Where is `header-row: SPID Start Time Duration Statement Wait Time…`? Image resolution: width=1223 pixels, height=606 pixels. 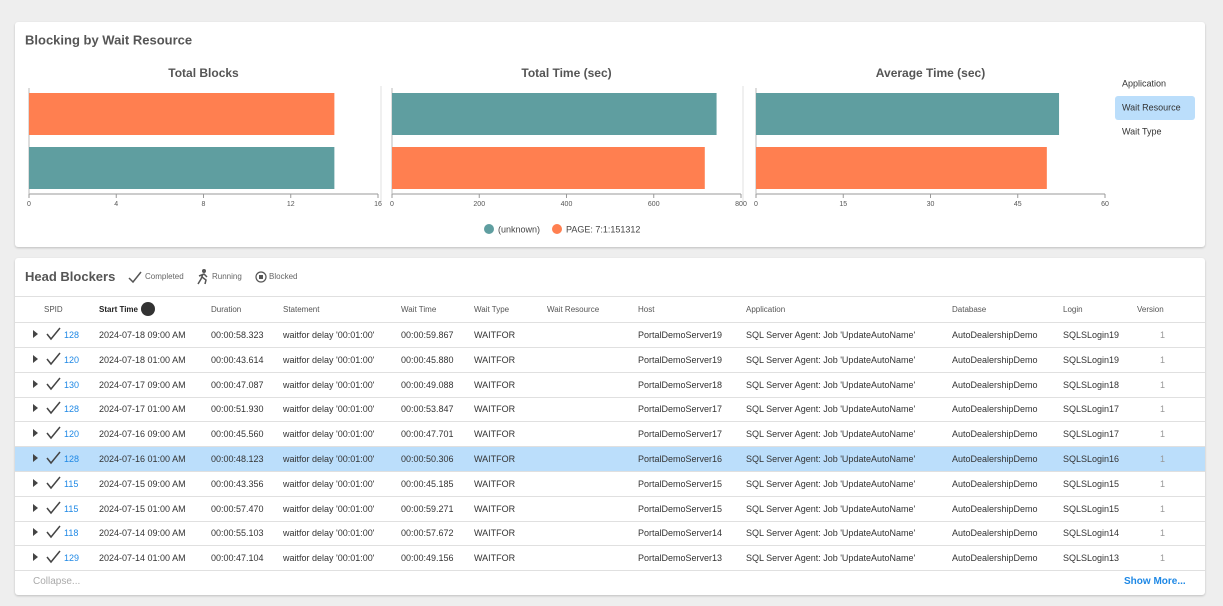
header-row: SPID Start Time Duration Statement Wait Time… is located at coordinates (610, 310).